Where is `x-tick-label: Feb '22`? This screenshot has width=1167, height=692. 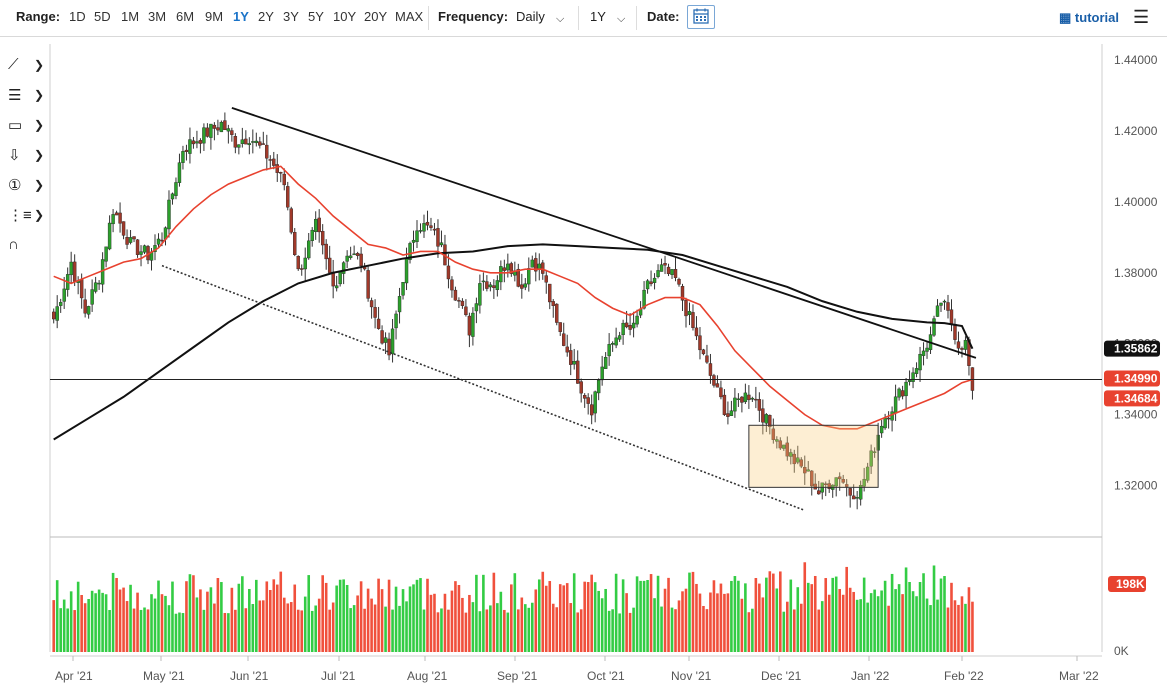 x-tick-label: Feb '22 is located at coordinates (964, 676).